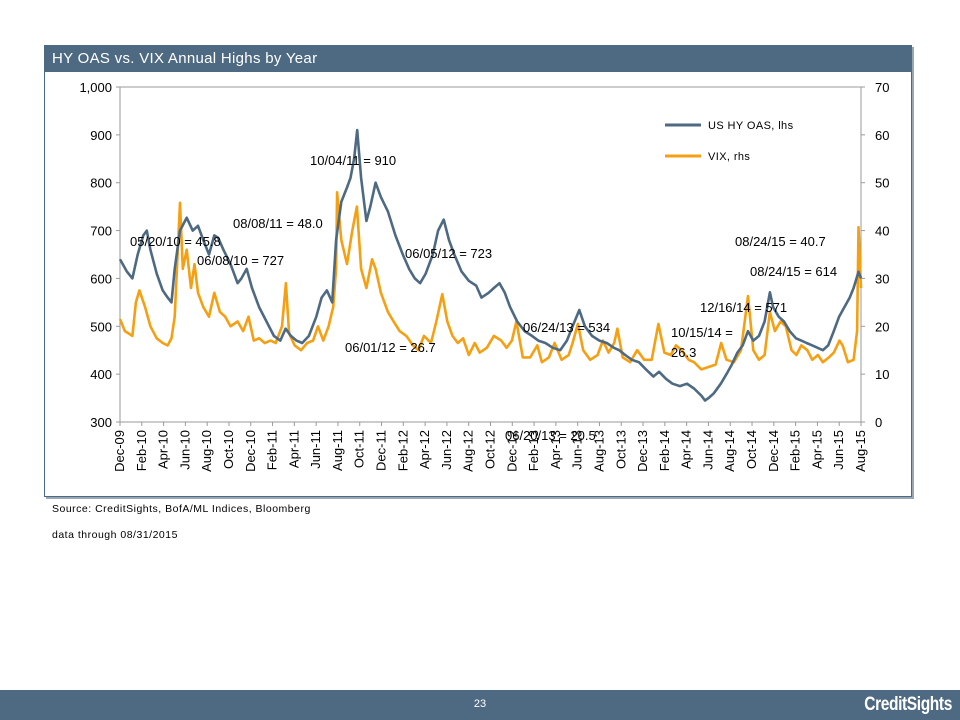 Image resolution: width=960 pixels, height=720 pixels. What do you see at coordinates (206, 451) in the screenshot?
I see `x-axis-label: Aug-10` at bounding box center [206, 451].